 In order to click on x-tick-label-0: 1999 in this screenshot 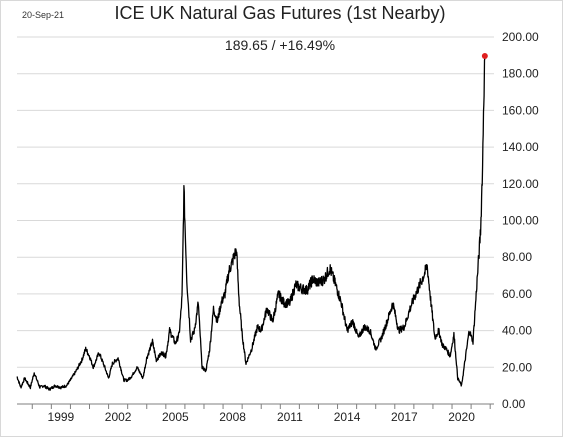, I will do `click(61, 417)`.